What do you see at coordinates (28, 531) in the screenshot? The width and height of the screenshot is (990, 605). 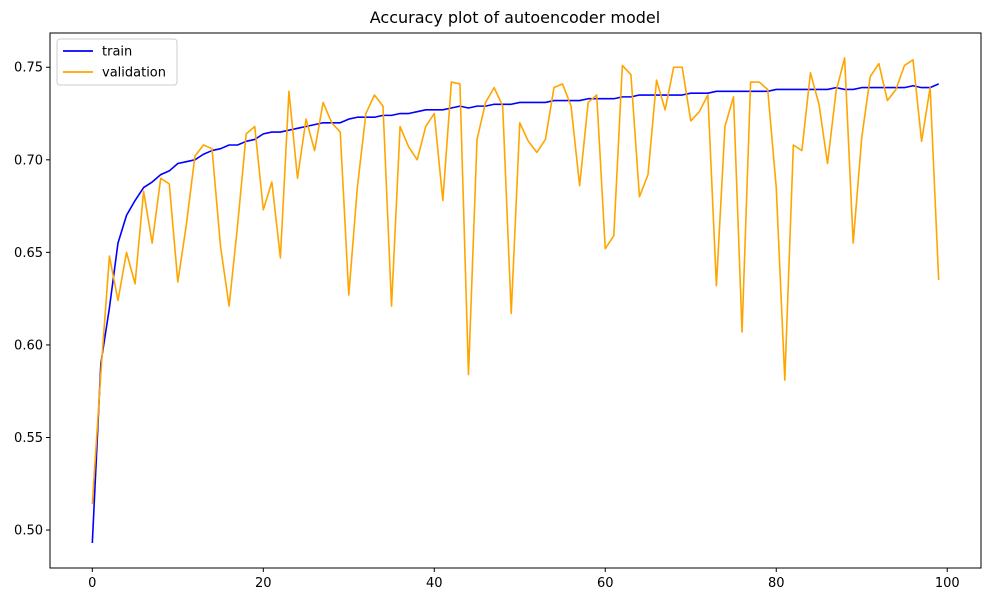 I see `y-tick-label: 0.50` at bounding box center [28, 531].